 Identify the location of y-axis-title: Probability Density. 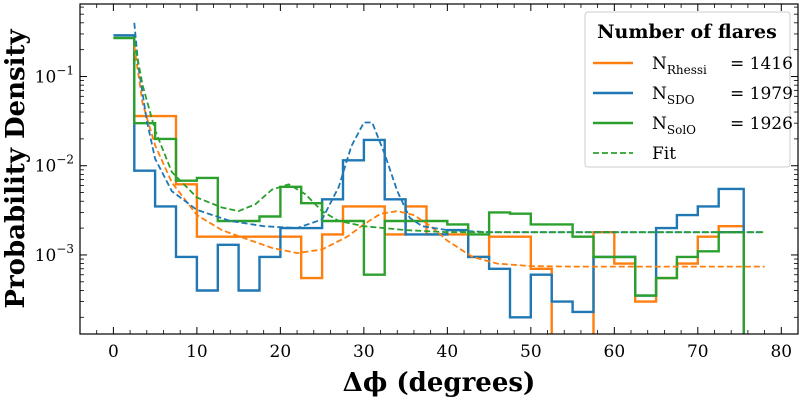
(16, 169).